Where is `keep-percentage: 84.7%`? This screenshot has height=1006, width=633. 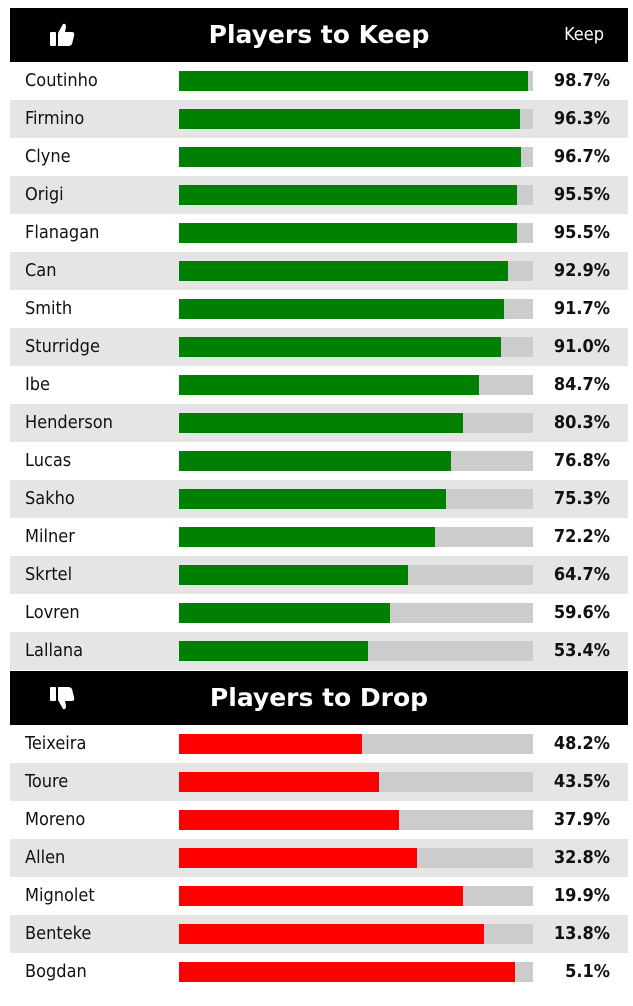
keep-percentage: 84.7% is located at coordinates (581, 384).